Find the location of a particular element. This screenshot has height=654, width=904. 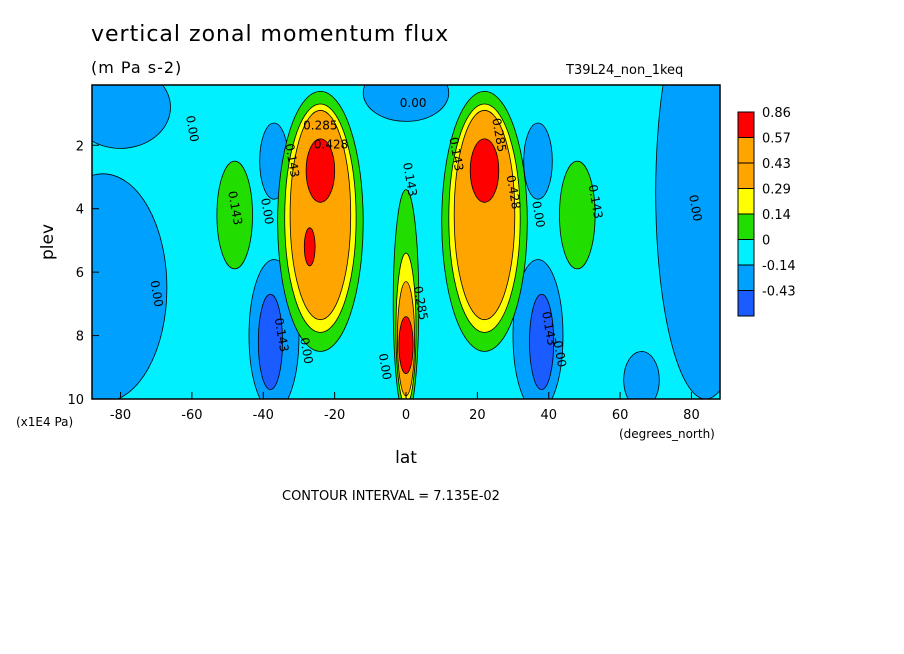

y-unit-label: (x1E4 Pa) is located at coordinates (45, 422).